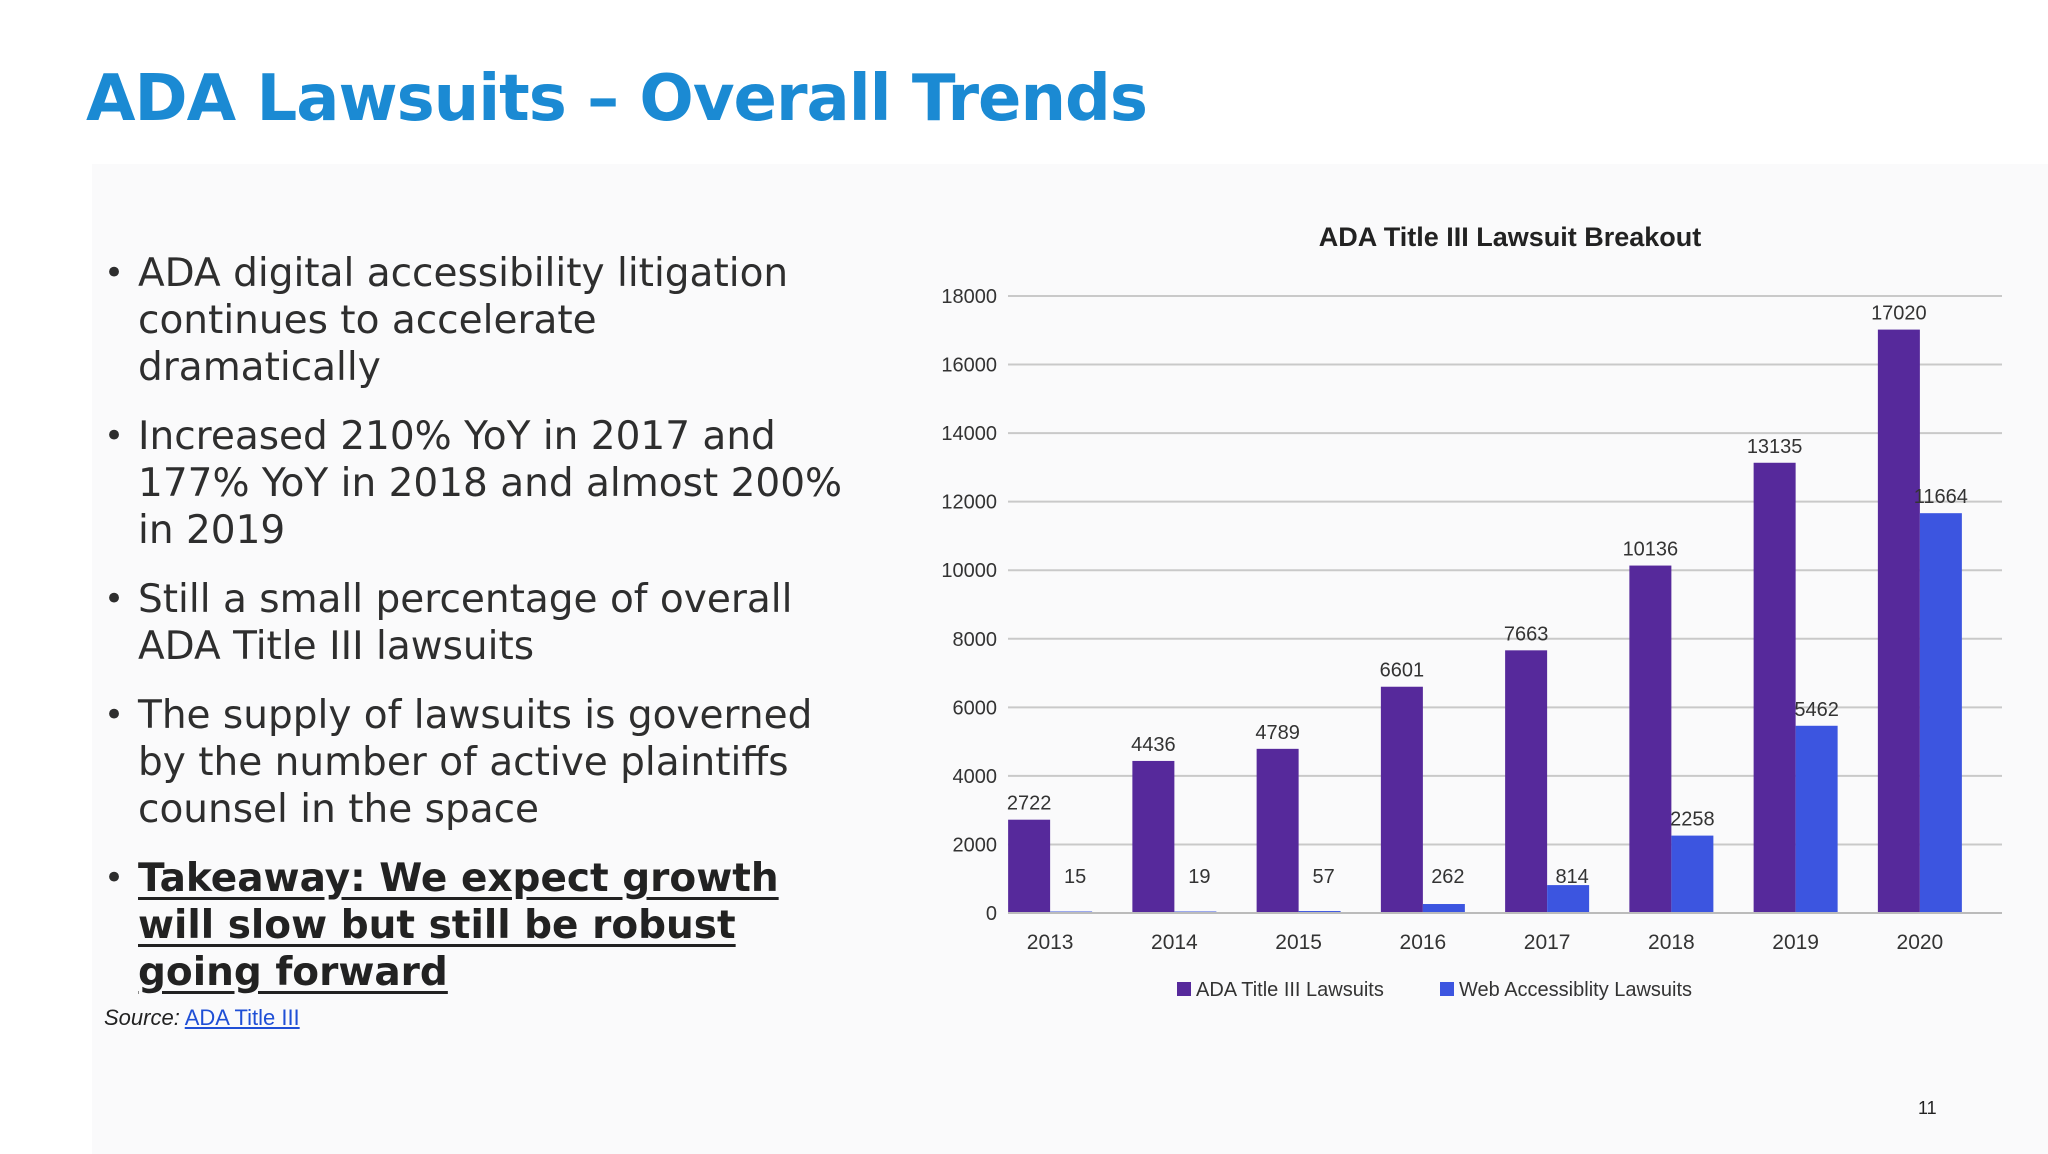 The image size is (2048, 1154). Describe the element at coordinates (1298, 942) in the screenshot. I see `x-tick-label: 2015` at that location.